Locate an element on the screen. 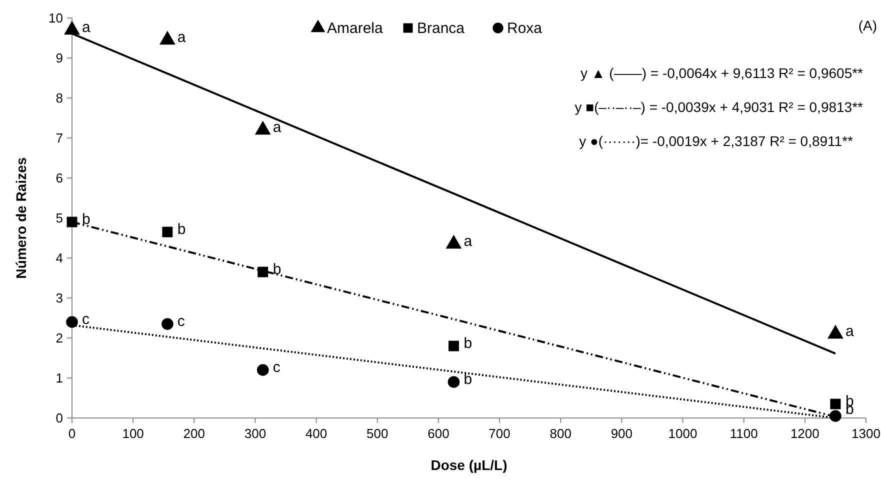  x-tick-label: 200 is located at coordinates (194, 433).